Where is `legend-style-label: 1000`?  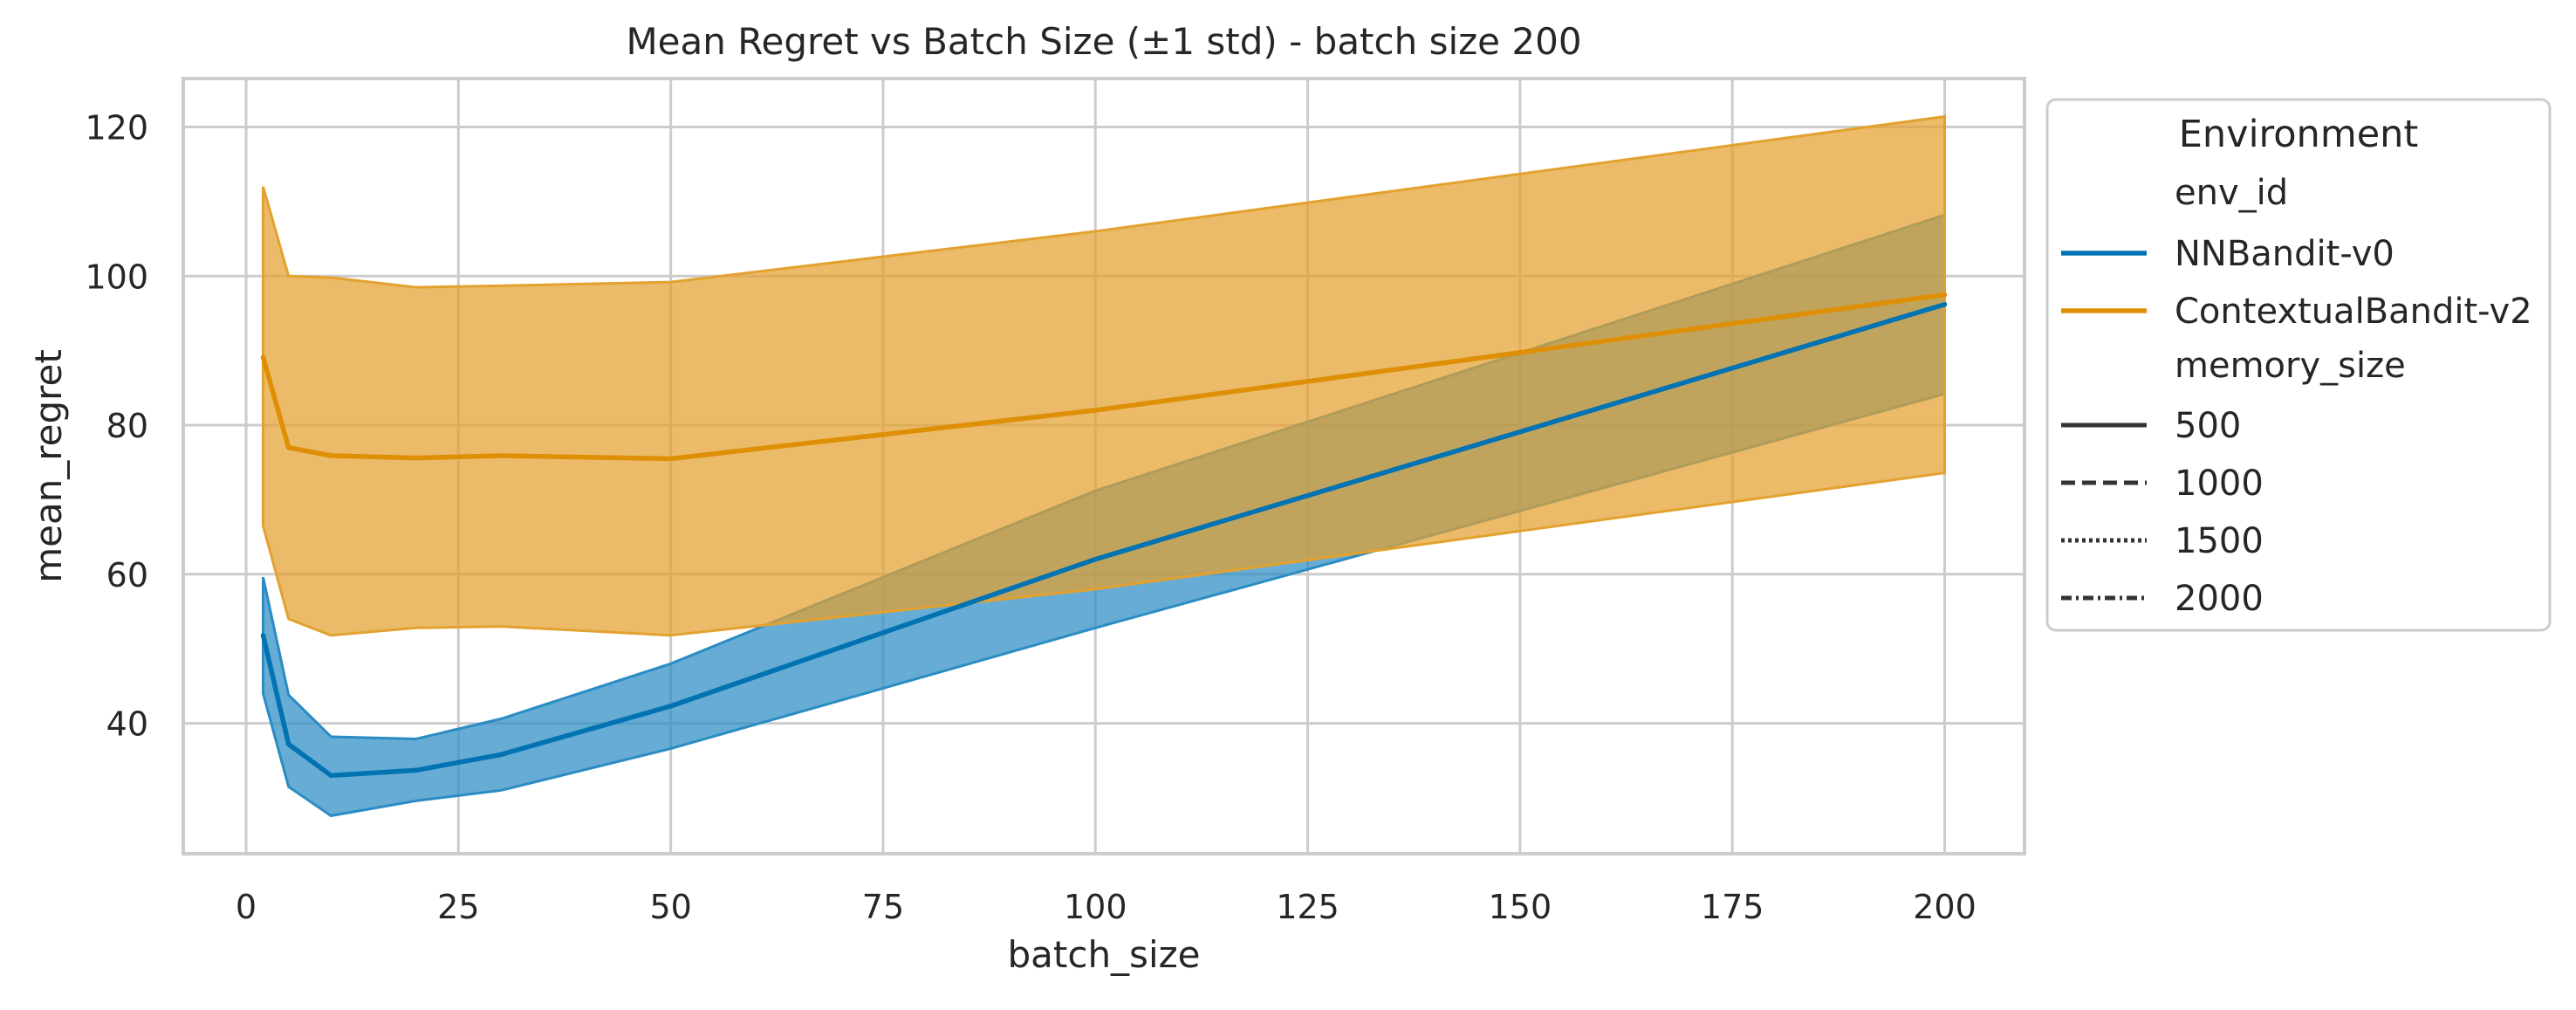
legend-style-label: 1000 is located at coordinates (2219, 484).